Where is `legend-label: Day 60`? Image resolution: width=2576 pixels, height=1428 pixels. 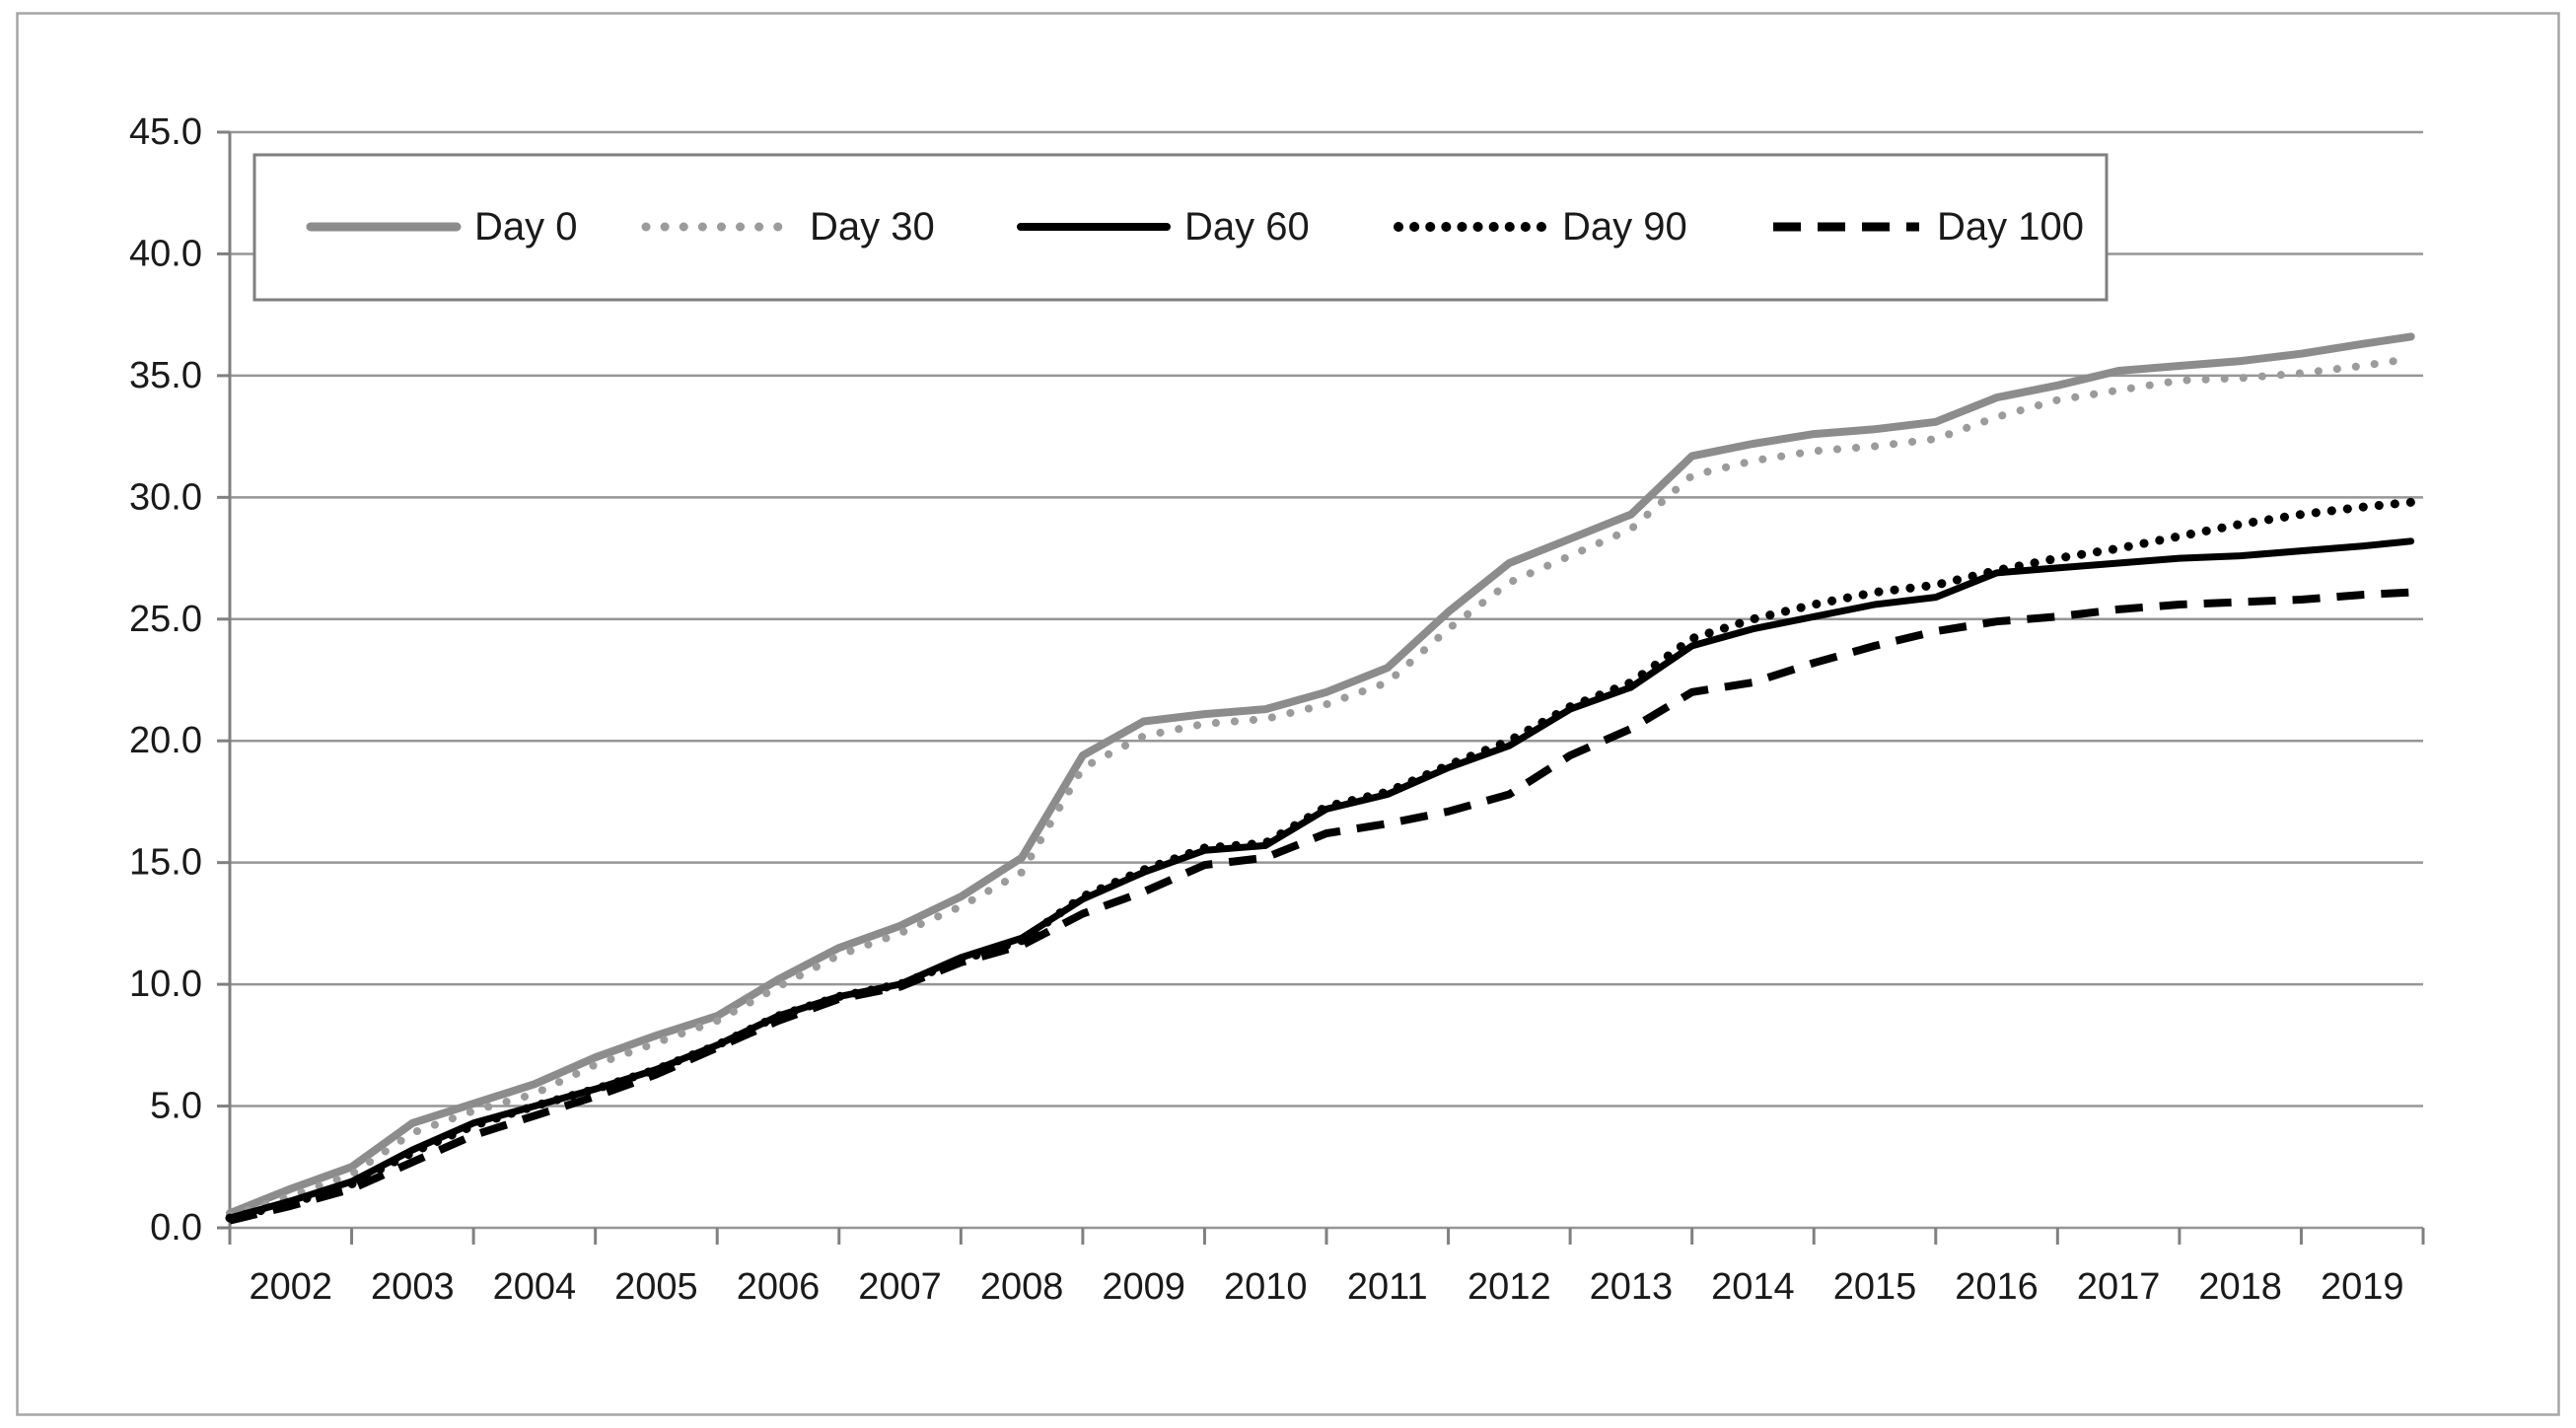
legend-label: Day 60 is located at coordinates (1247, 227).